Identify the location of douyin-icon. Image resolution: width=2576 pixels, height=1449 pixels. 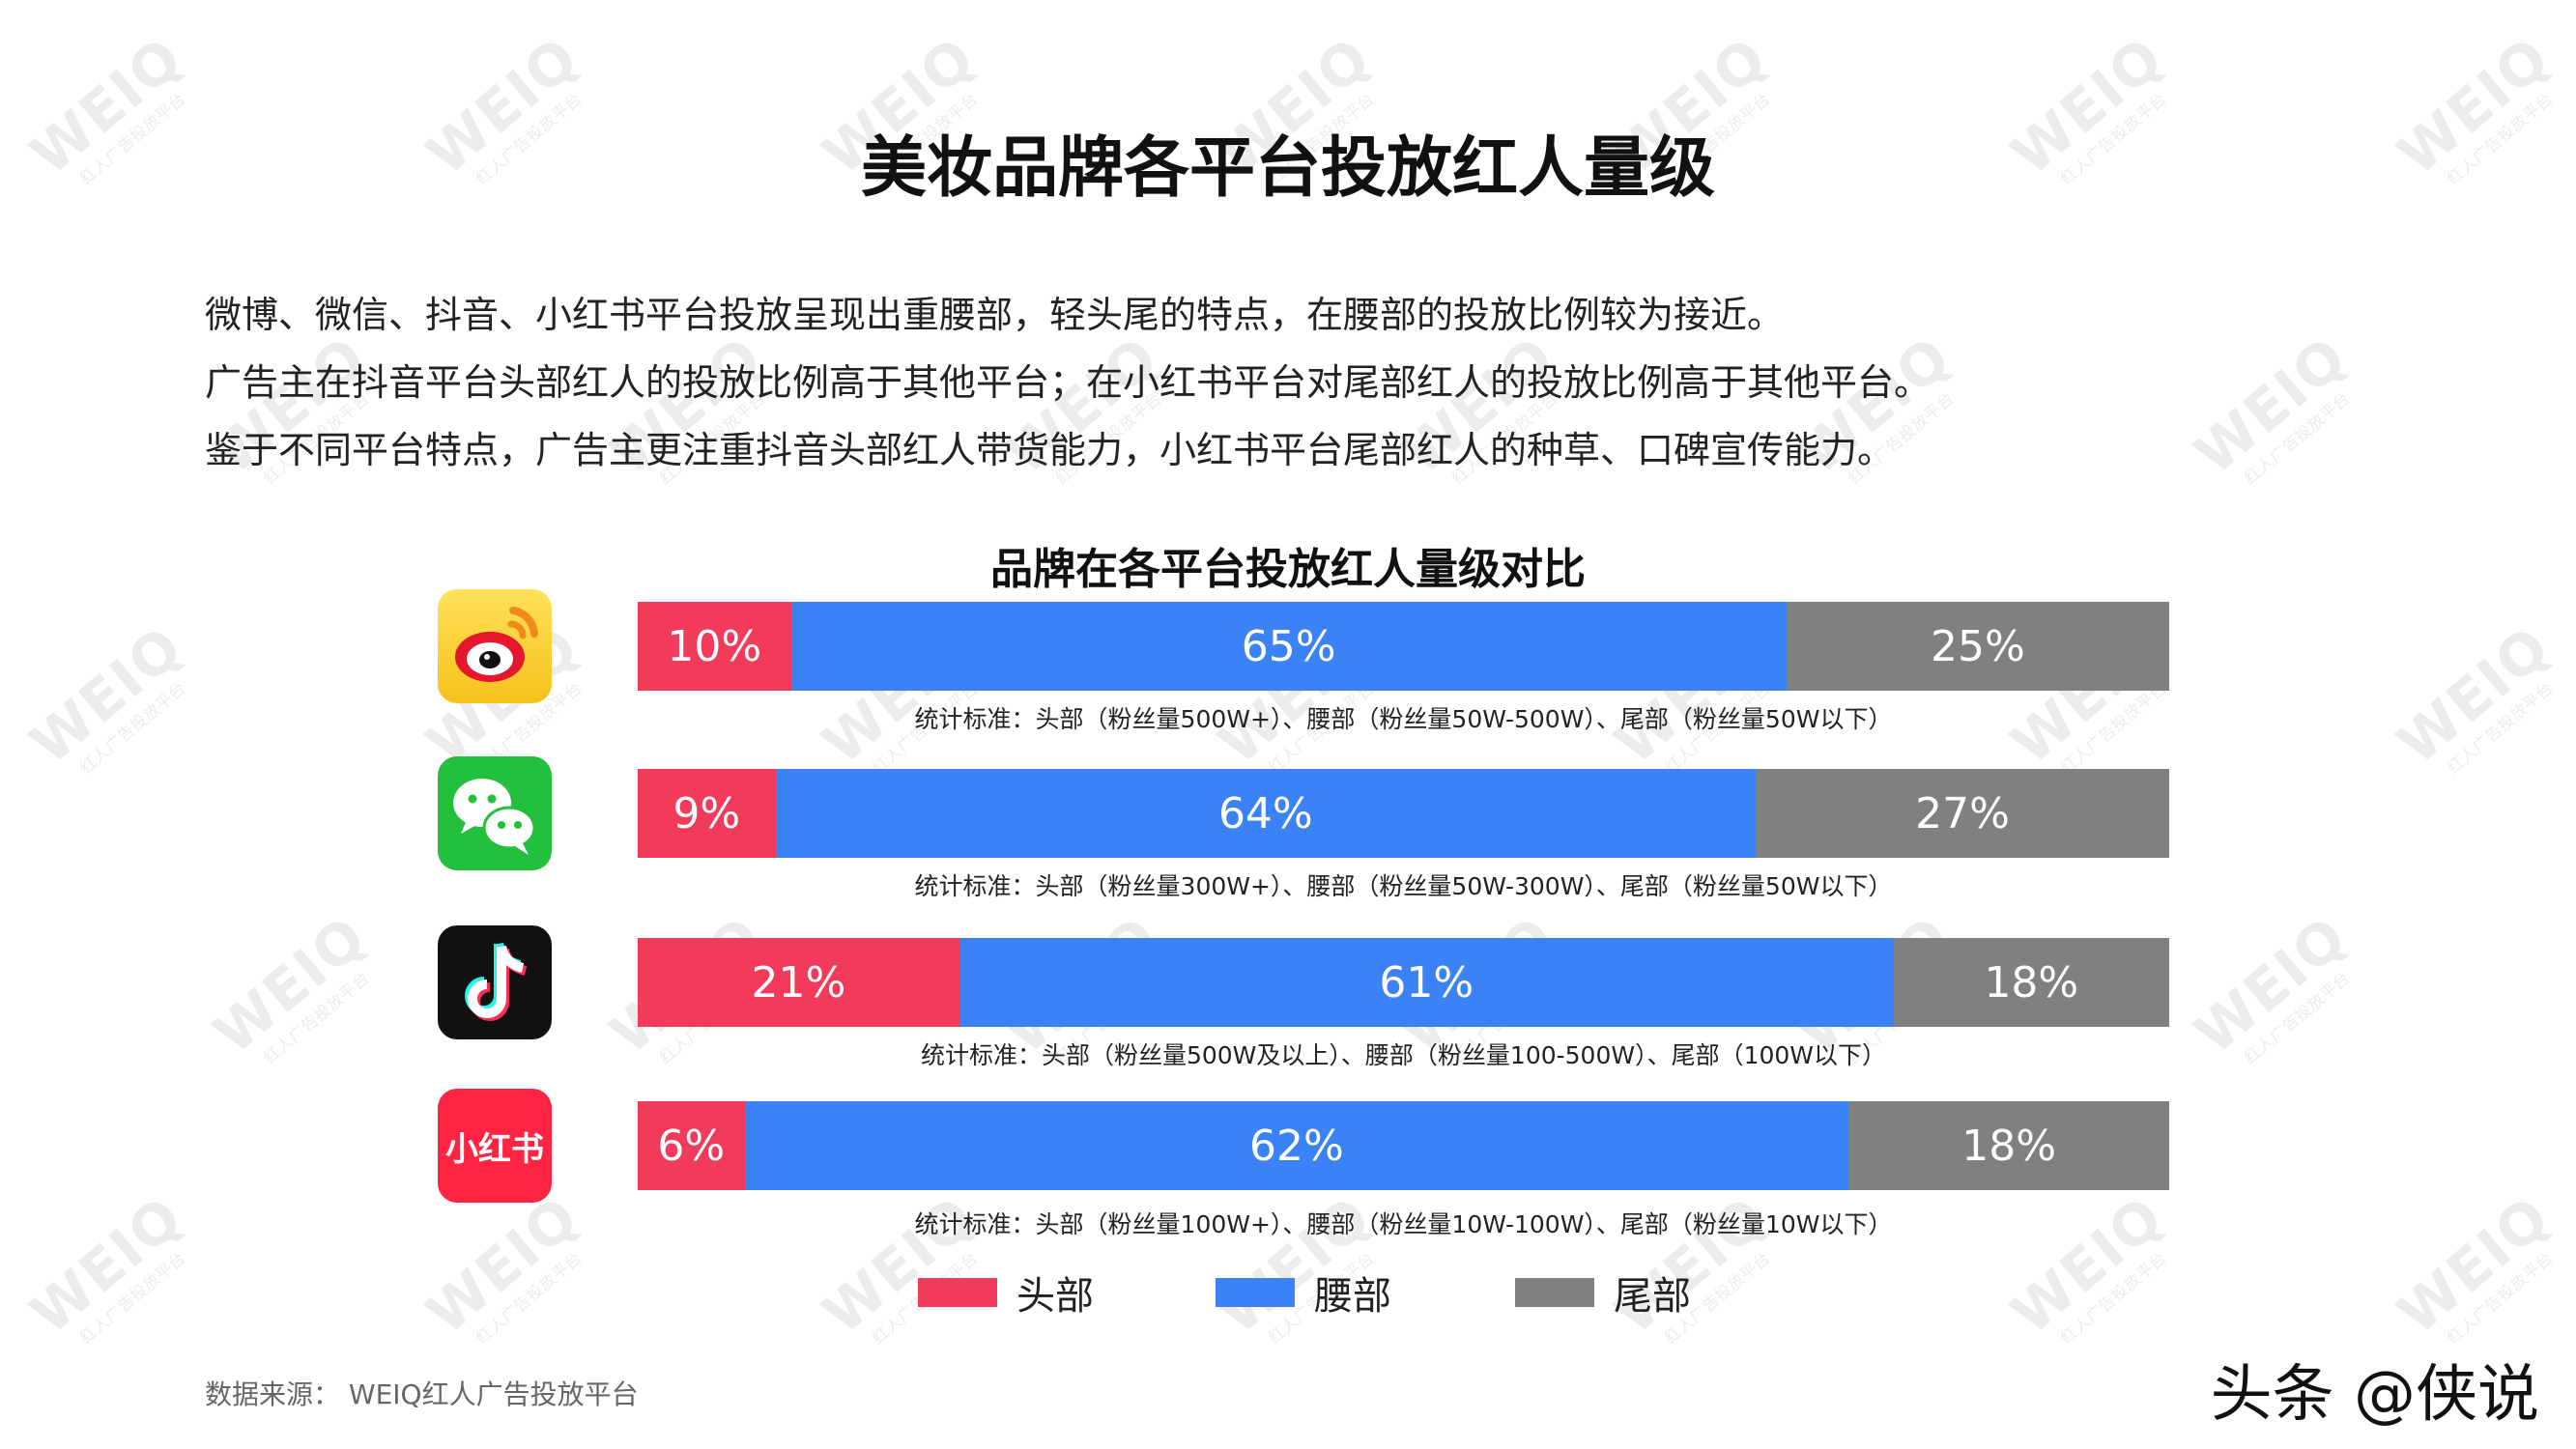
(495, 982).